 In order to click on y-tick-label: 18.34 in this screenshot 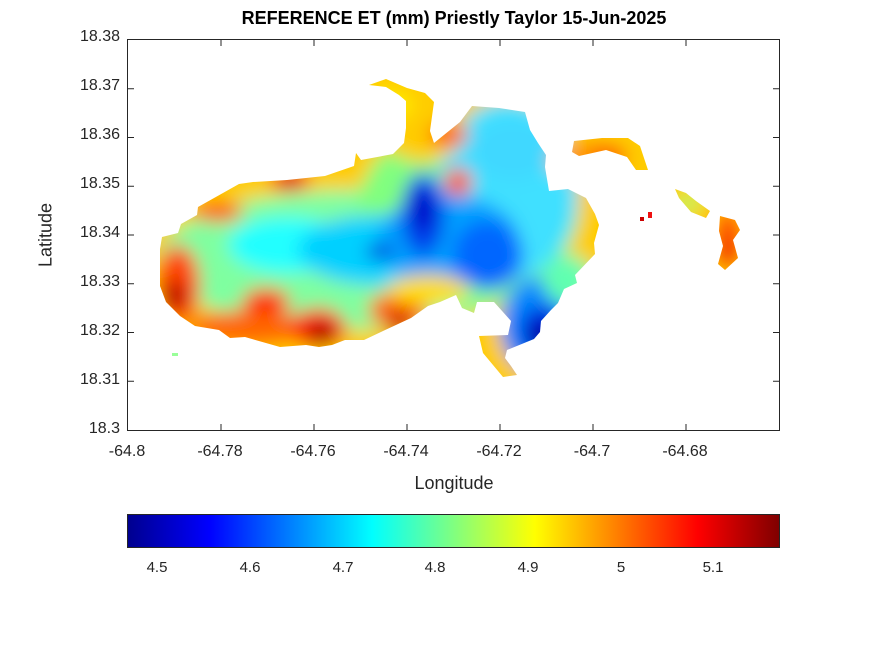, I will do `click(99, 232)`.